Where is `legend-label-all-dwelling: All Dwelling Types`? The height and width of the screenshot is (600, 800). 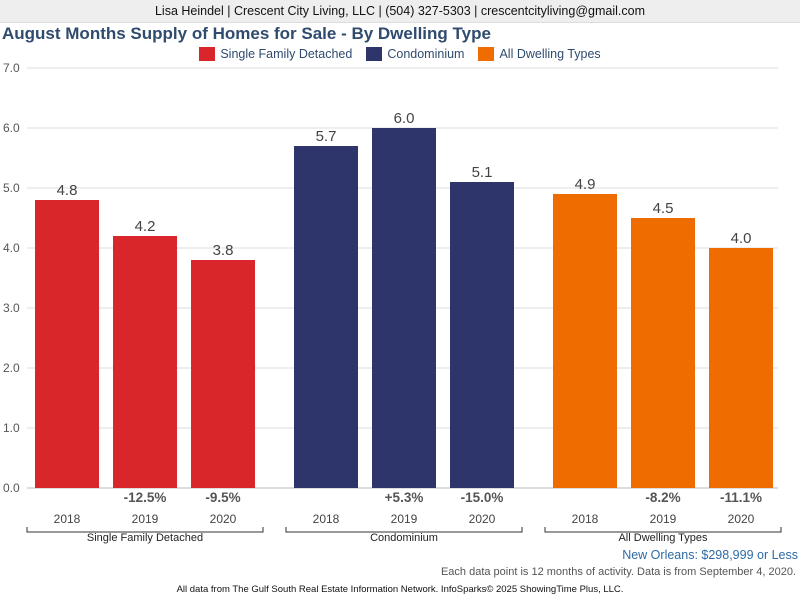 legend-label-all-dwelling: All Dwelling Types is located at coordinates (550, 54).